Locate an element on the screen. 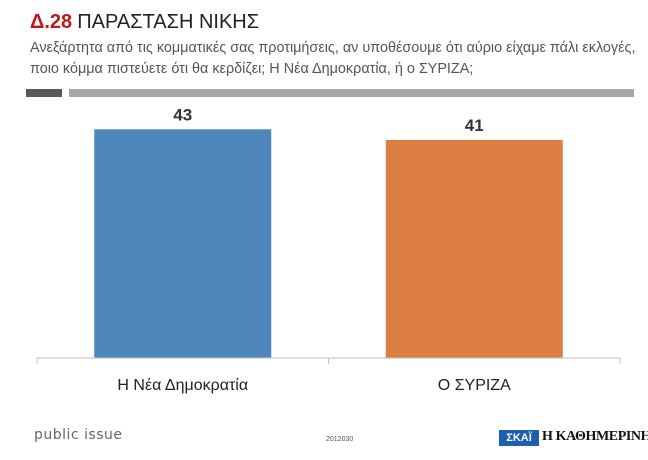 The width and height of the screenshot is (648, 460). kathimerini-logo: Η ΚΑΘΗΜΕΡΙΝΗ is located at coordinates (595, 436).